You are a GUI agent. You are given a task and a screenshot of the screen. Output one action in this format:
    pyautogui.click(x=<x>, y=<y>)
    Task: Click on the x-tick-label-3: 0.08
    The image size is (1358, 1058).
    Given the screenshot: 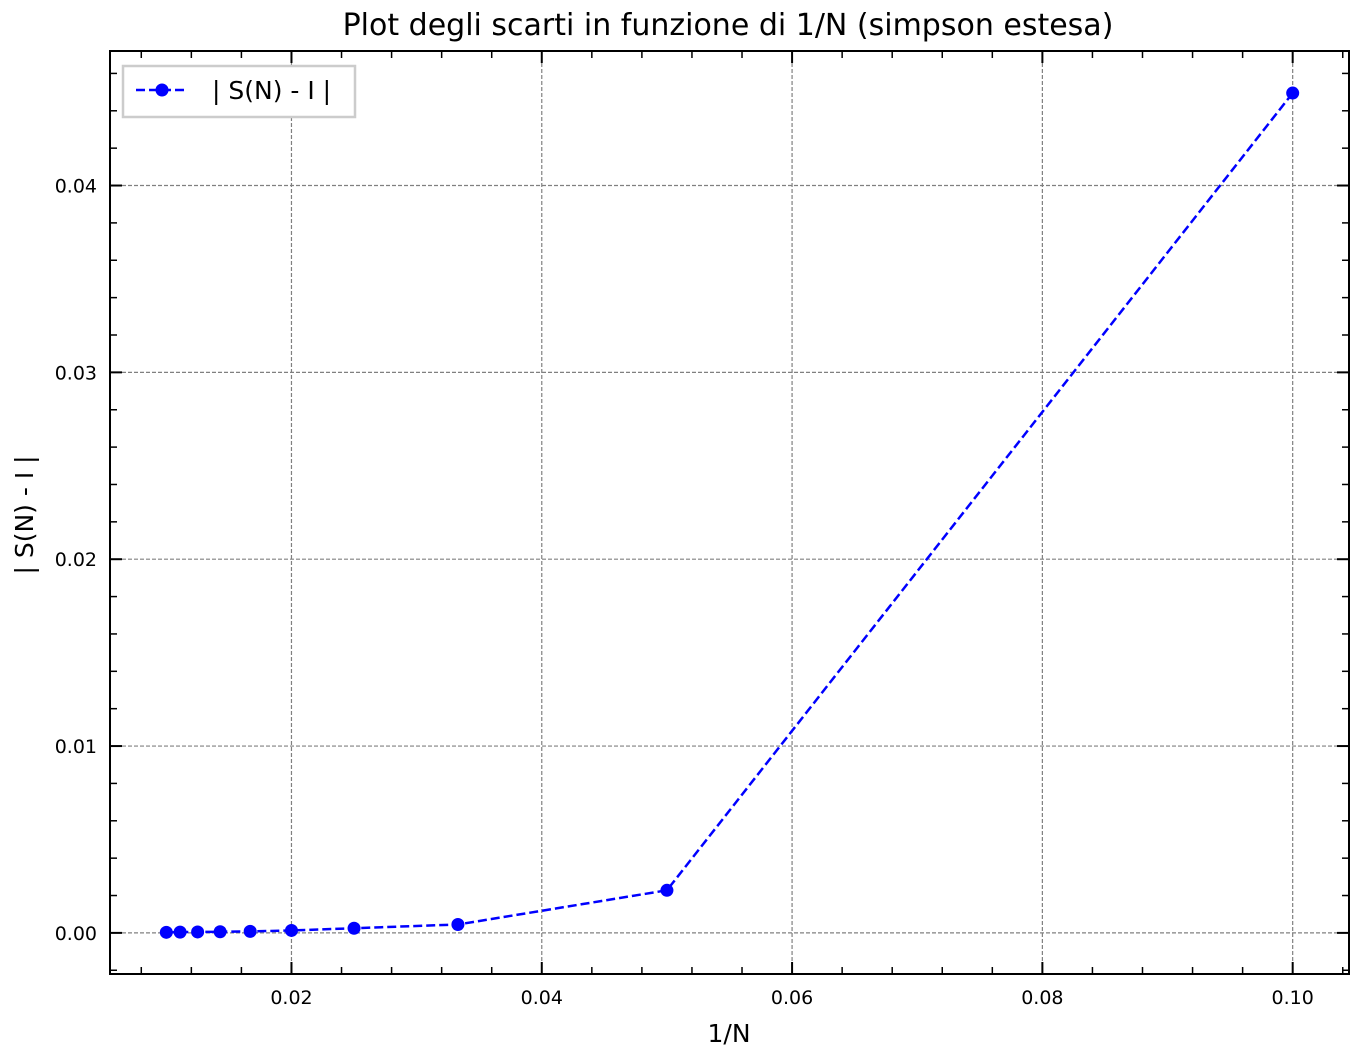 What is the action you would take?
    pyautogui.click(x=1042, y=998)
    